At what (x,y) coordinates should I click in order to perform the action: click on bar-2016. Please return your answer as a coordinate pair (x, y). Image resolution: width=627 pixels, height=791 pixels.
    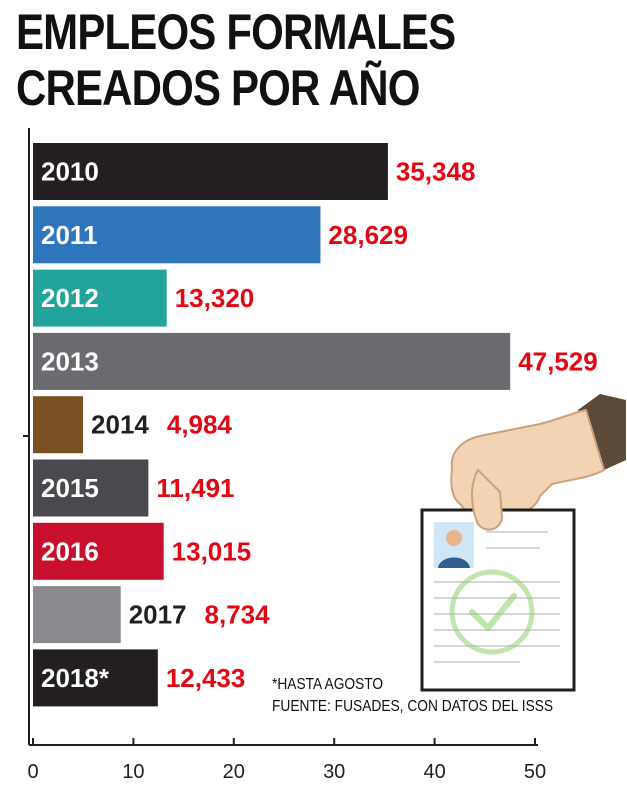
    Looking at the image, I should click on (98, 551).